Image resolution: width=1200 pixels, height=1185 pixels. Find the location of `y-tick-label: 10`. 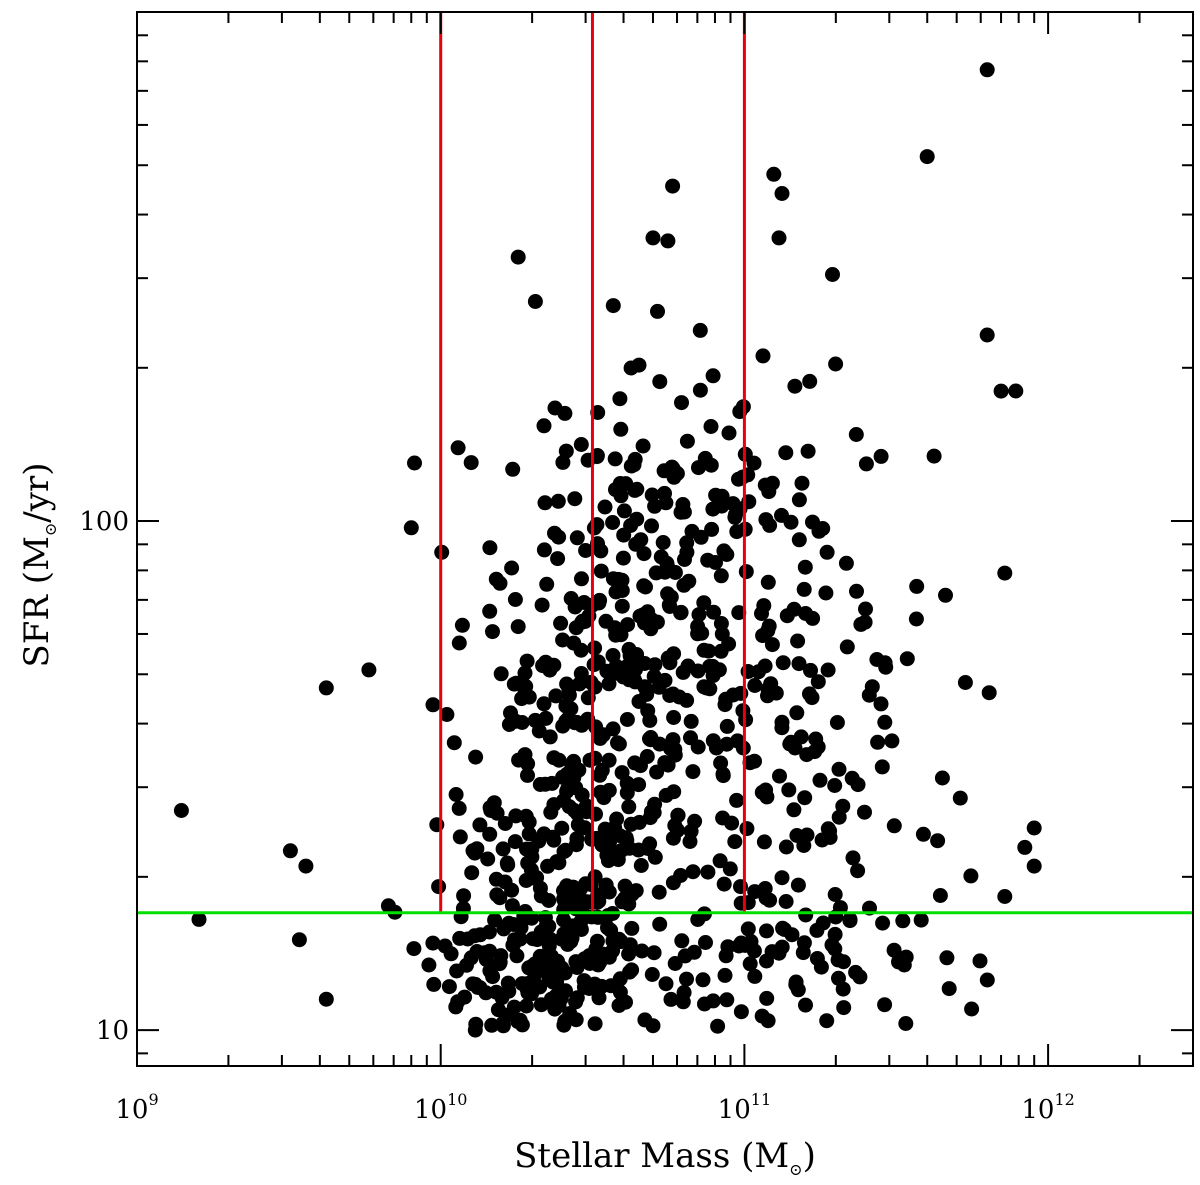

y-tick-label: 10 is located at coordinates (112, 1031).